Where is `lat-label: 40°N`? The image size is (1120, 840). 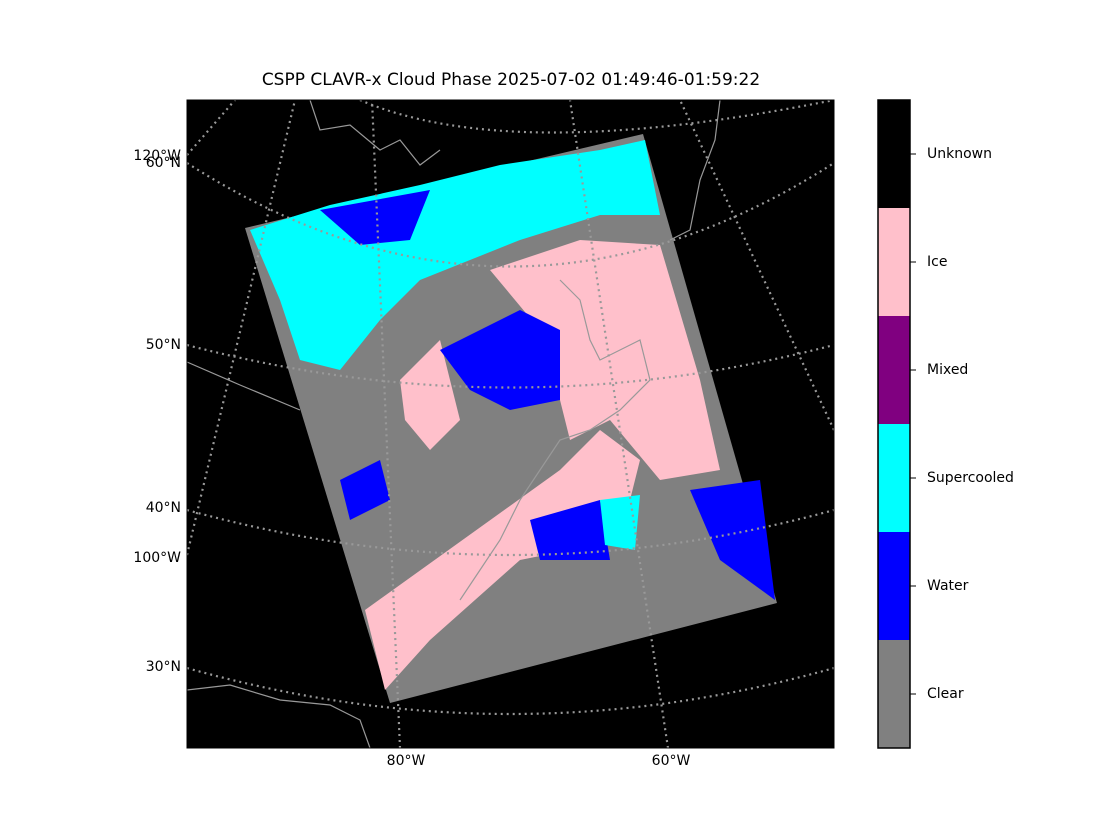 lat-label: 40°N is located at coordinates (163, 508).